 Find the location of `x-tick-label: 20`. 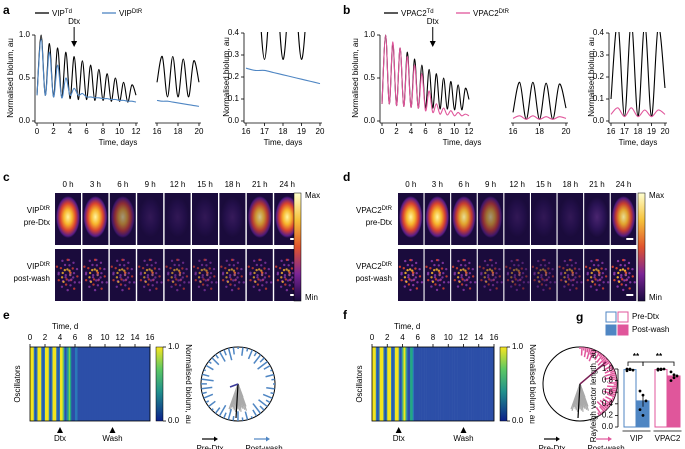

x-tick-label: 20 is located at coordinates (199, 131).